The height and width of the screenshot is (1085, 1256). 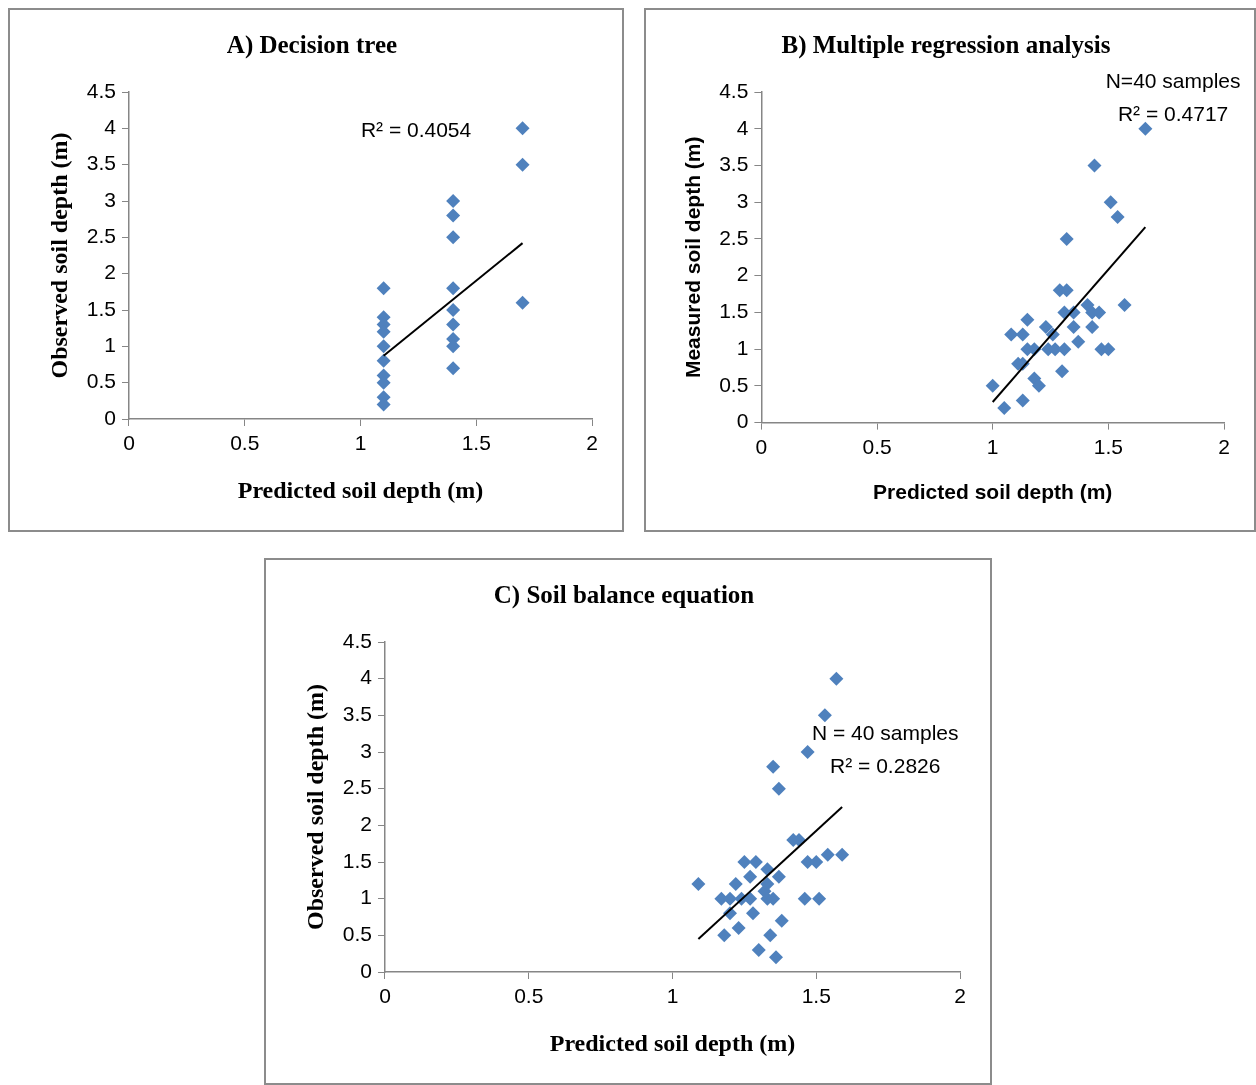 What do you see at coordinates (312, 45) in the screenshot?
I see `chart-title: A) Decision tree` at bounding box center [312, 45].